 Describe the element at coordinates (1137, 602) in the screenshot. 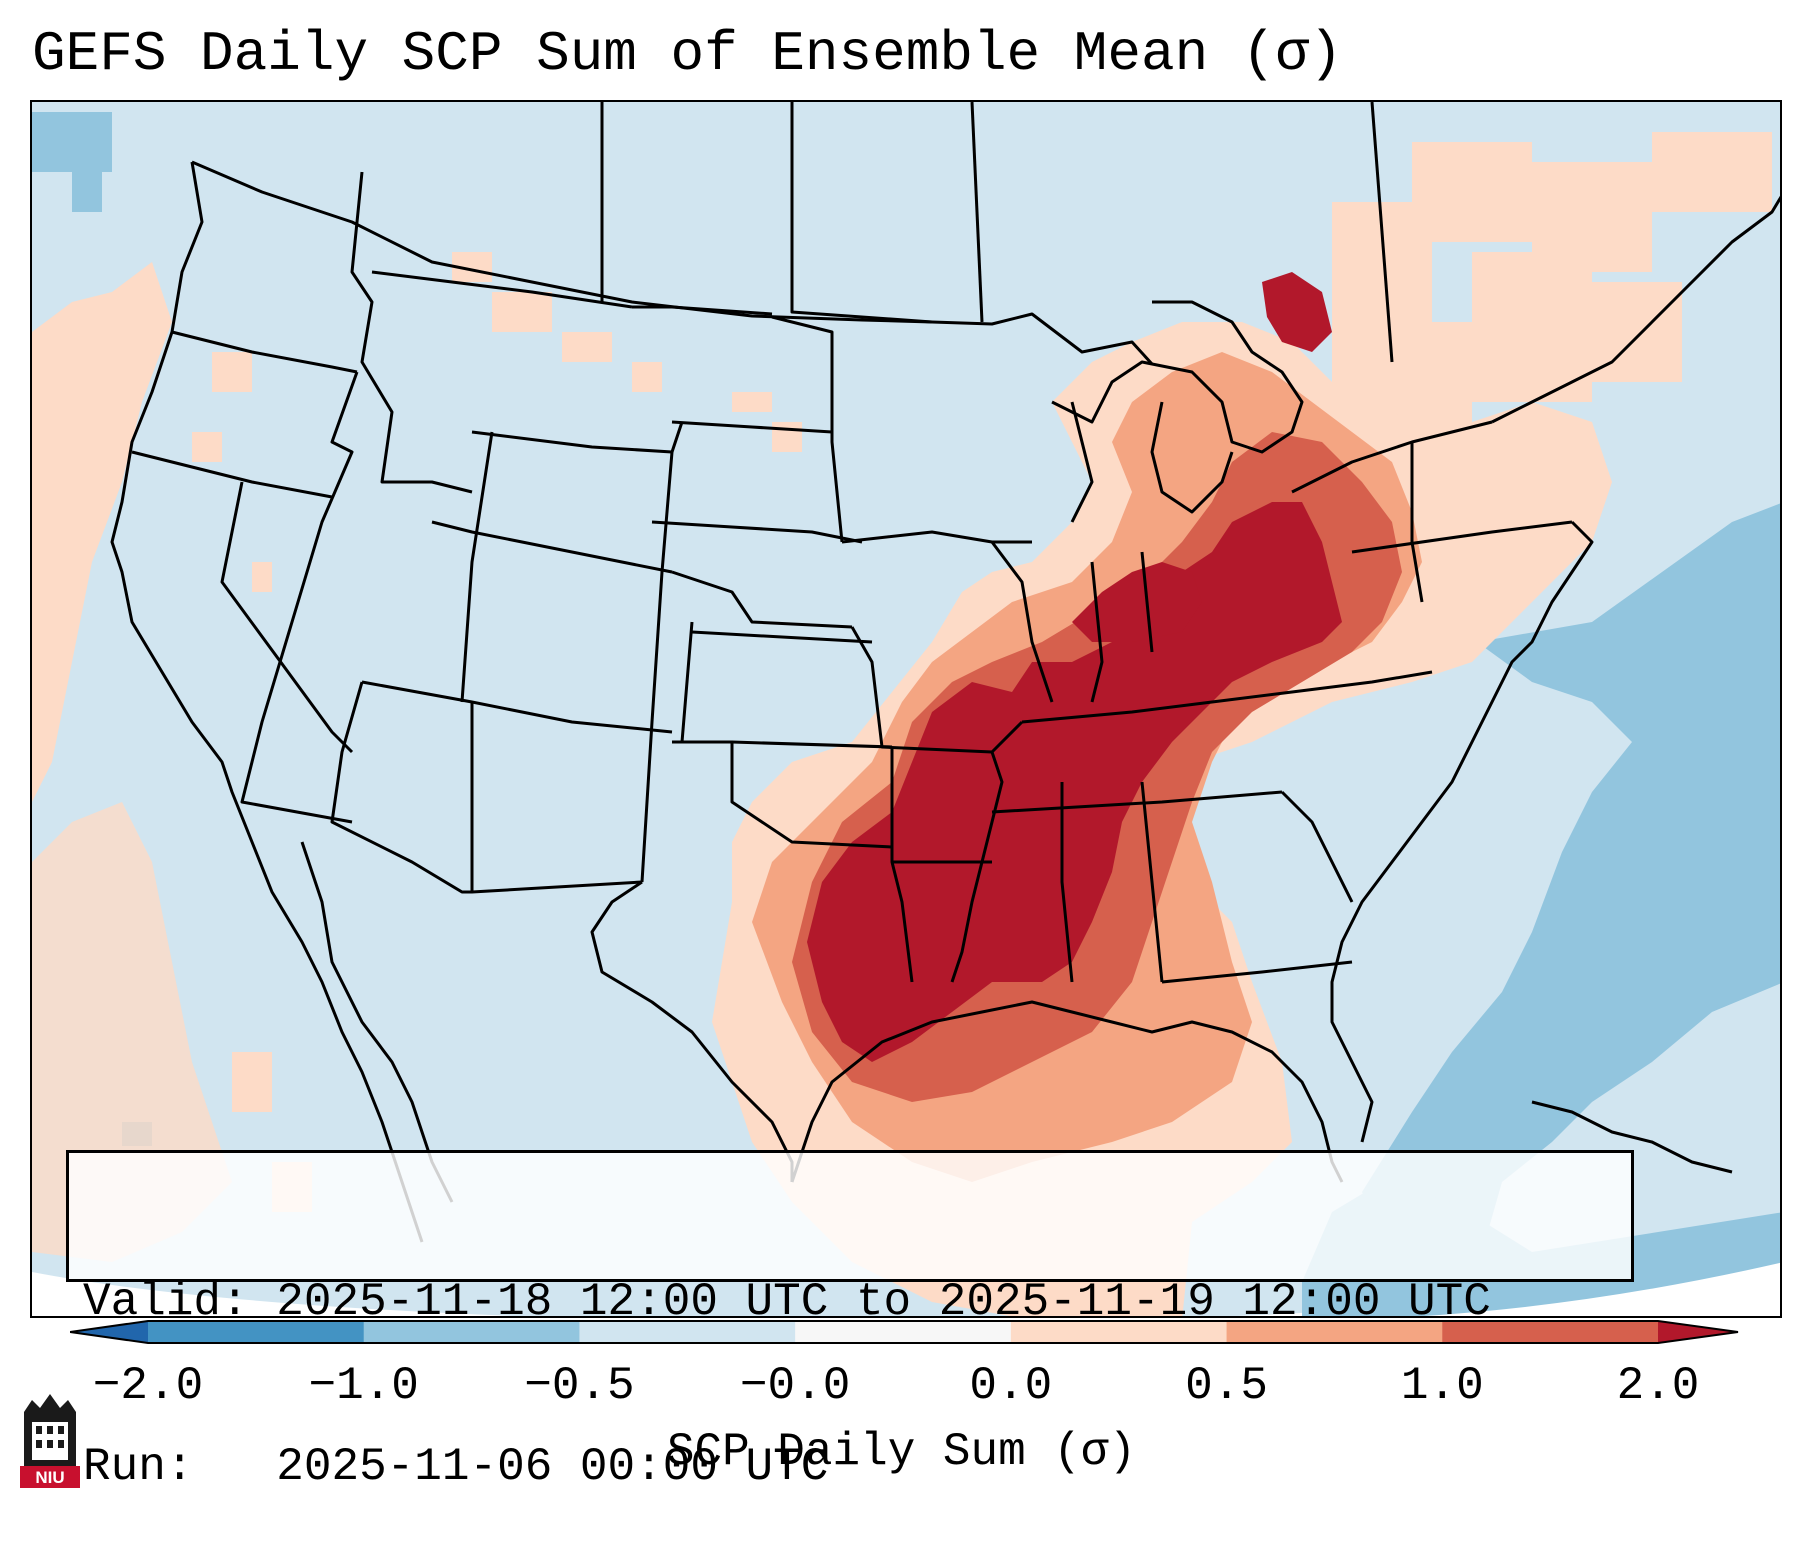

I see `positive-field-core-north` at that location.